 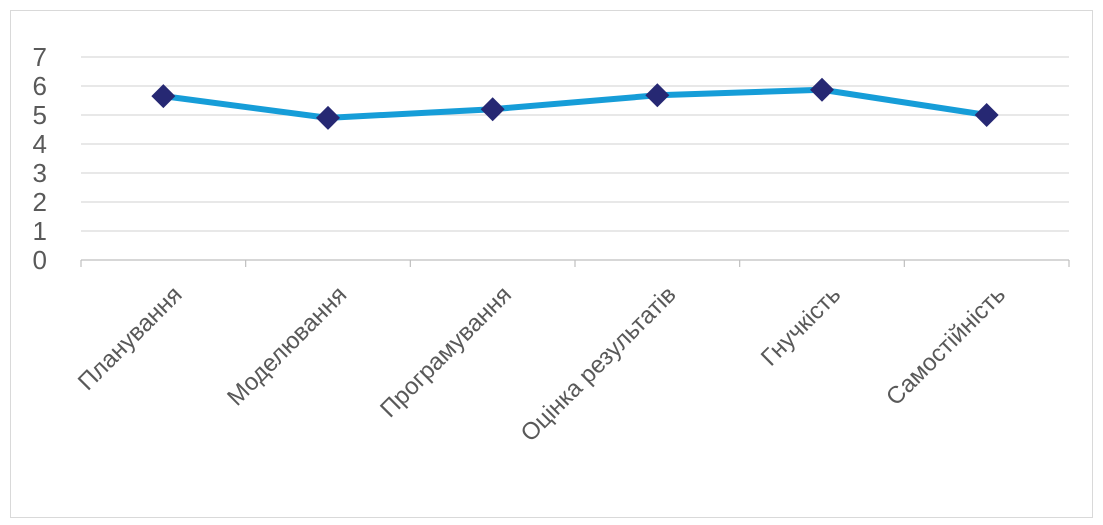 What do you see at coordinates (287, 346) in the screenshot?
I see `x-category-label: Моделювання` at bounding box center [287, 346].